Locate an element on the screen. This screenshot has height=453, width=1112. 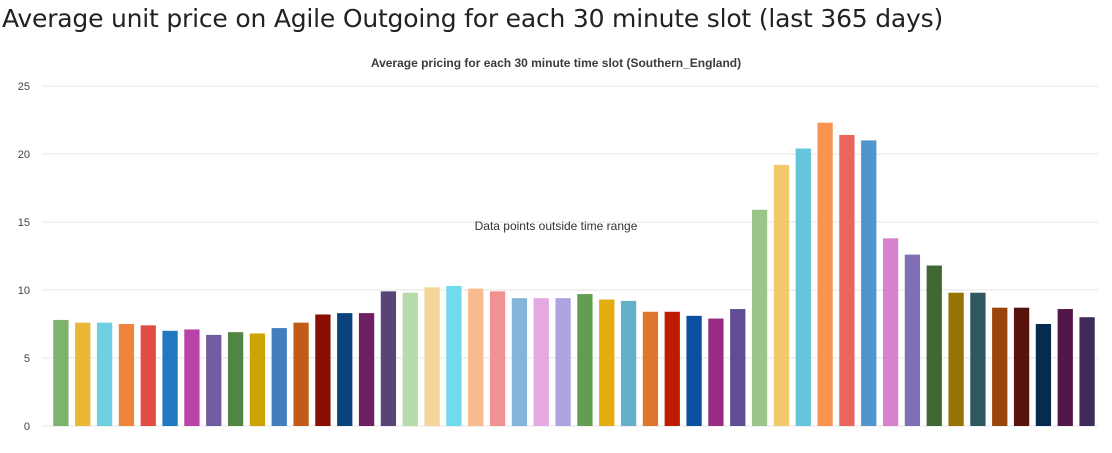
bar-1630: 16:30: 19.2 is located at coordinates (781, 295).